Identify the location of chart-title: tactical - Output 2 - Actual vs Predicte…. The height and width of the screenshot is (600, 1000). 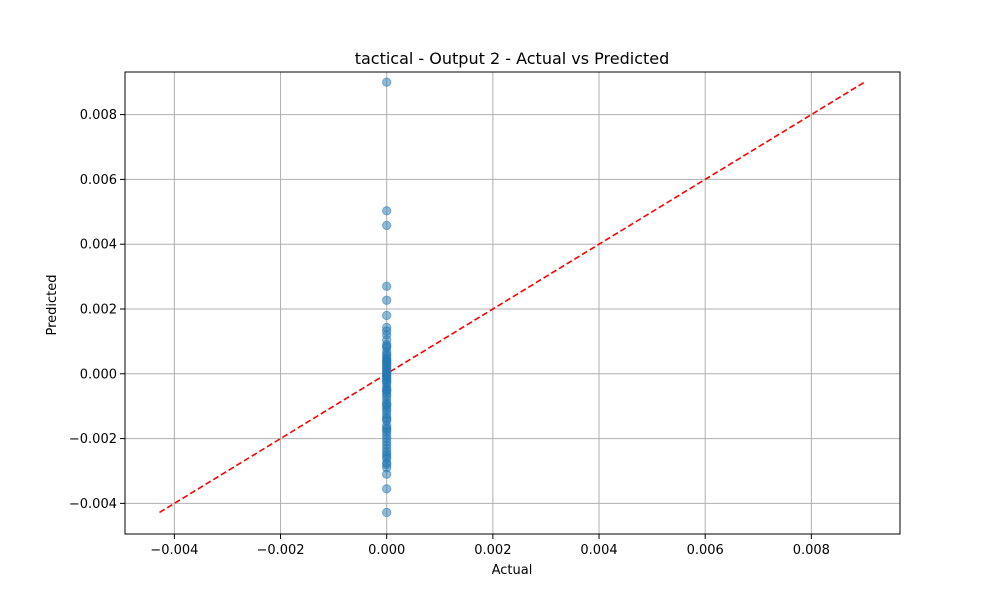
(512, 58).